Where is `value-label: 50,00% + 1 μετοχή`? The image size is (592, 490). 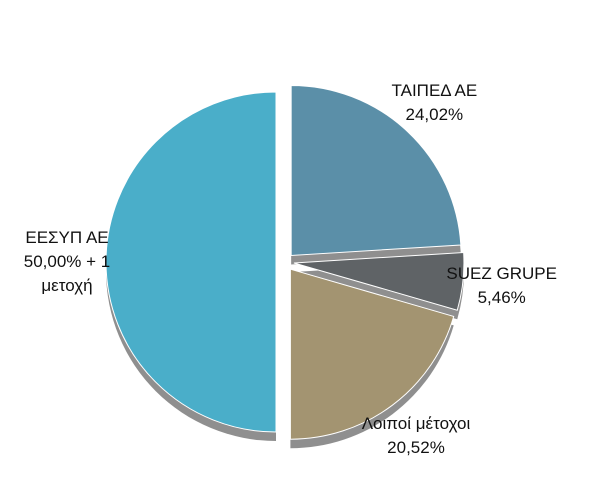 value-label: 50,00% + 1 μετοχή is located at coordinates (67, 273).